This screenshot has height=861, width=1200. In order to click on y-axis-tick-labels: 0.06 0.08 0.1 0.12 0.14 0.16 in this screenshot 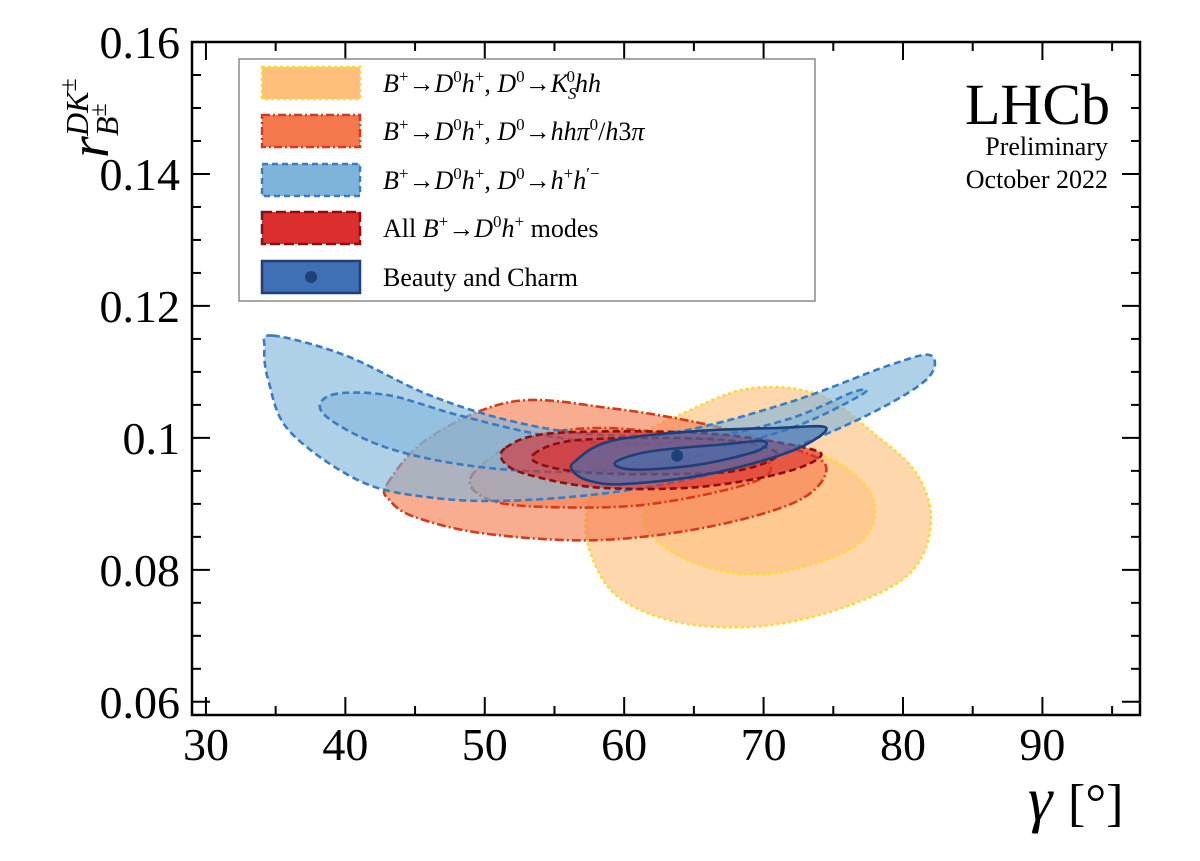, I will do `click(140, 372)`.